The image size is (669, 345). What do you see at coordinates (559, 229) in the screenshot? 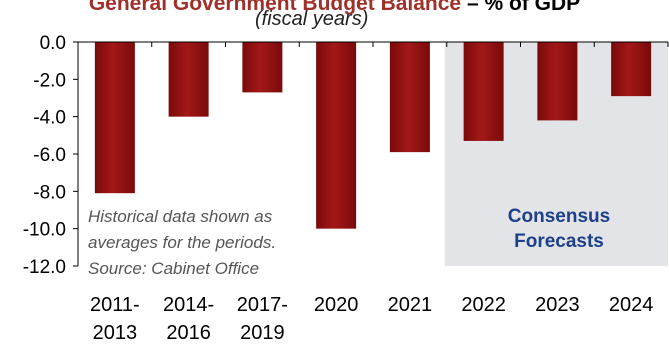
I see `forecast-label: Consensus Forecasts` at bounding box center [559, 229].